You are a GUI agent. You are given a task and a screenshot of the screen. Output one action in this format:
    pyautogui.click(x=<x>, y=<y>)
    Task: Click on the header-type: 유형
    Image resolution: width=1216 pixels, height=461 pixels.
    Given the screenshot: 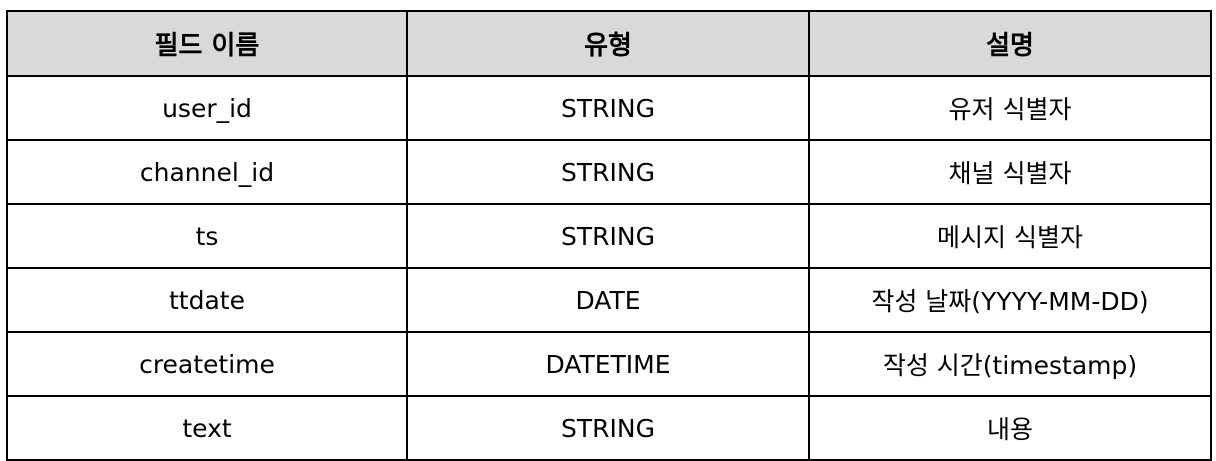 What is the action you would take?
    pyautogui.click(x=608, y=43)
    